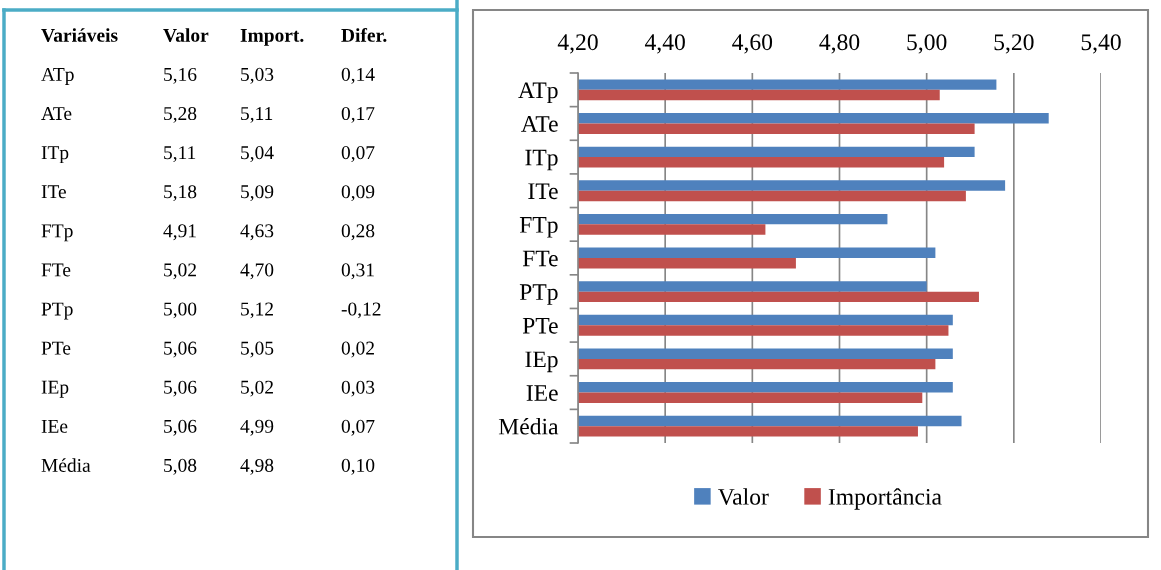  I want to click on y-tick-label: FTp, so click(538, 227).